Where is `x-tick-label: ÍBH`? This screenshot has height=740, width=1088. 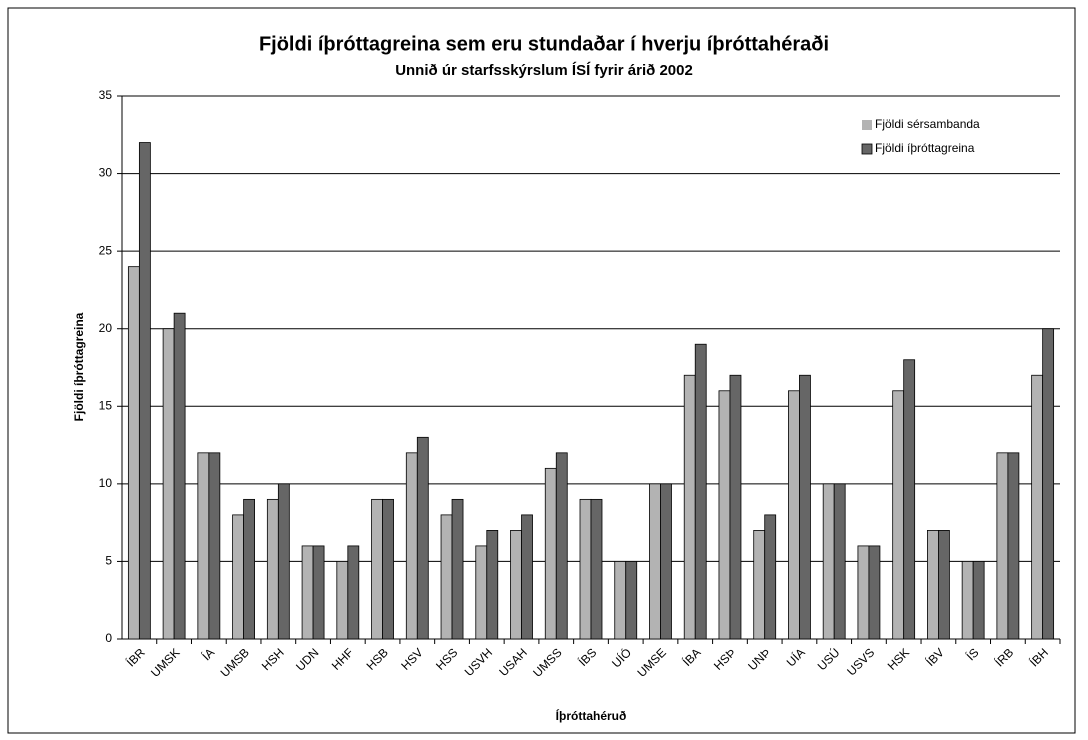 x-tick-label: ÍBH is located at coordinates (1038, 657).